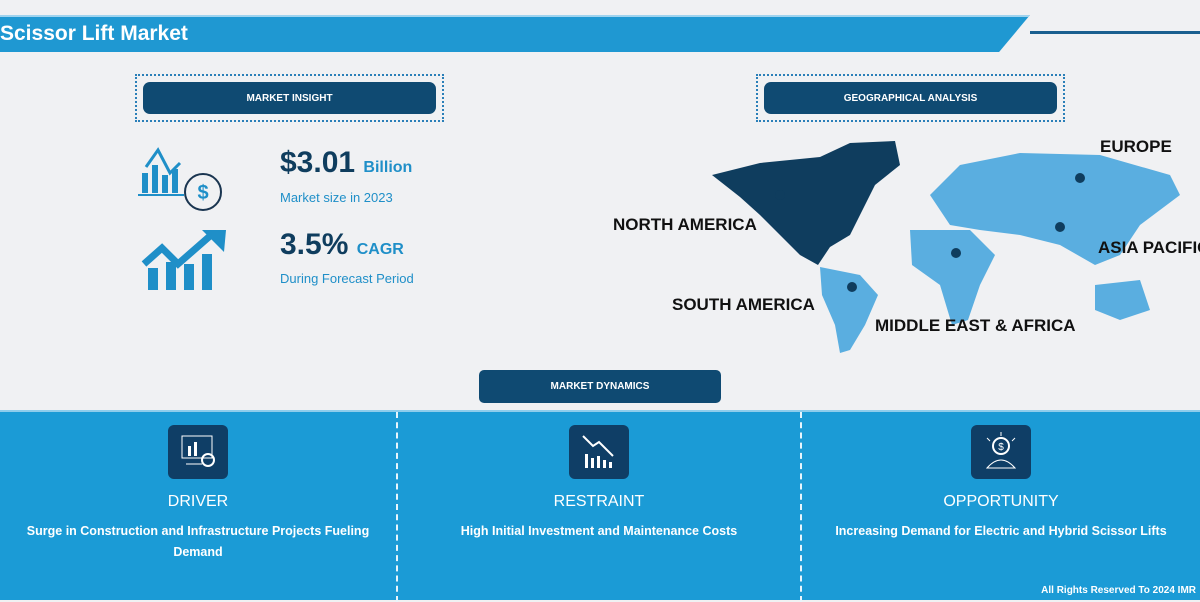 The image size is (1200, 602). Describe the element at coordinates (198, 501) in the screenshot. I see `driver-label: DRIVER` at that location.